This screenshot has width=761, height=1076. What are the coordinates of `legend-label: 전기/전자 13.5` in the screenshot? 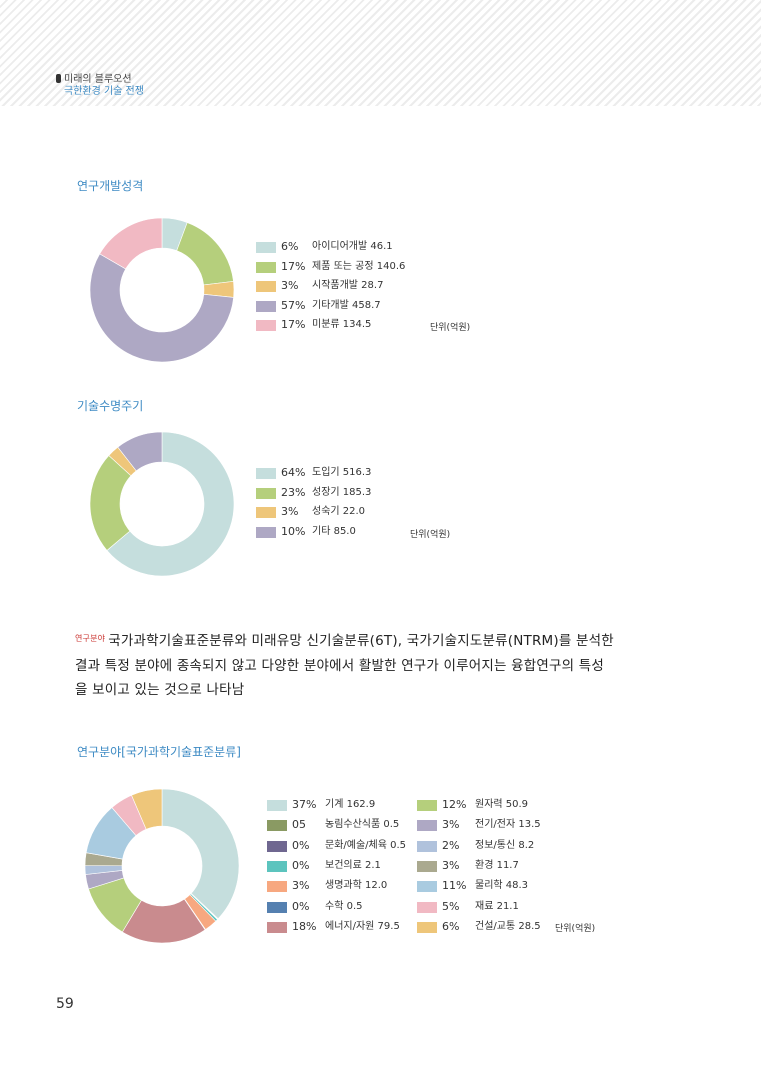 It's located at (508, 825).